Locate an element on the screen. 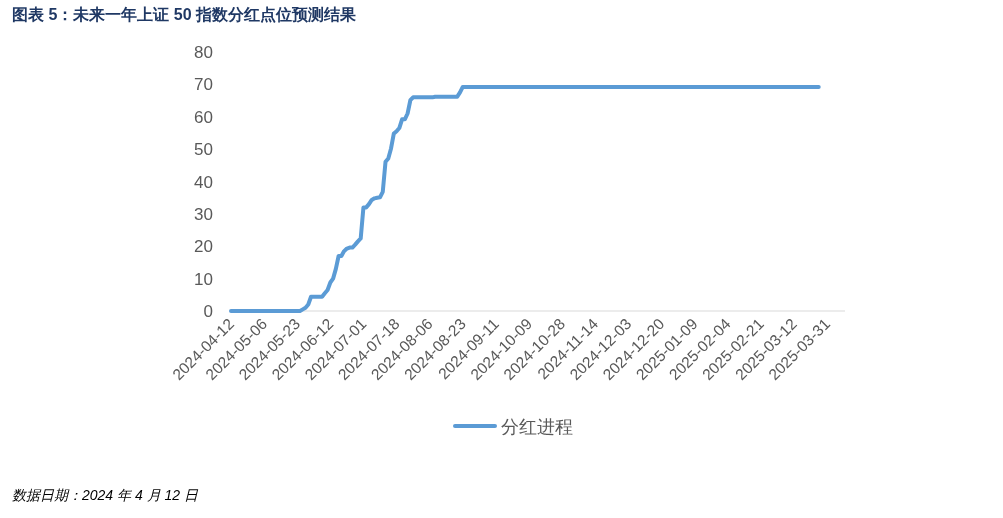 The image size is (1003, 518). y-tick-label: 80 is located at coordinates (203, 52).